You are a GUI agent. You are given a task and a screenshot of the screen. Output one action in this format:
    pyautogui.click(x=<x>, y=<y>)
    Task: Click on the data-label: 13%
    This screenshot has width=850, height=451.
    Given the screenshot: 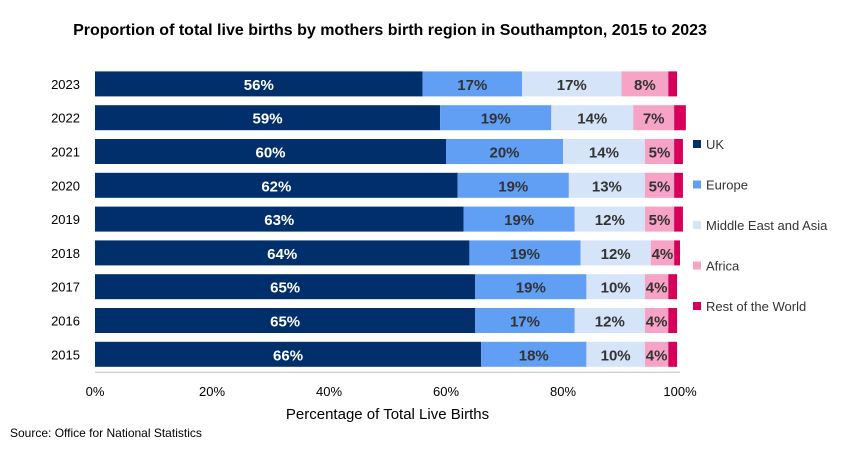 What is the action you would take?
    pyautogui.click(x=607, y=186)
    